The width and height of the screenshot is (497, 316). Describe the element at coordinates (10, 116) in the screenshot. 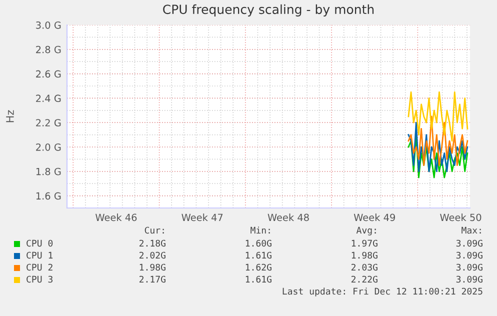

I see `y-axis-title: Hz` at that location.